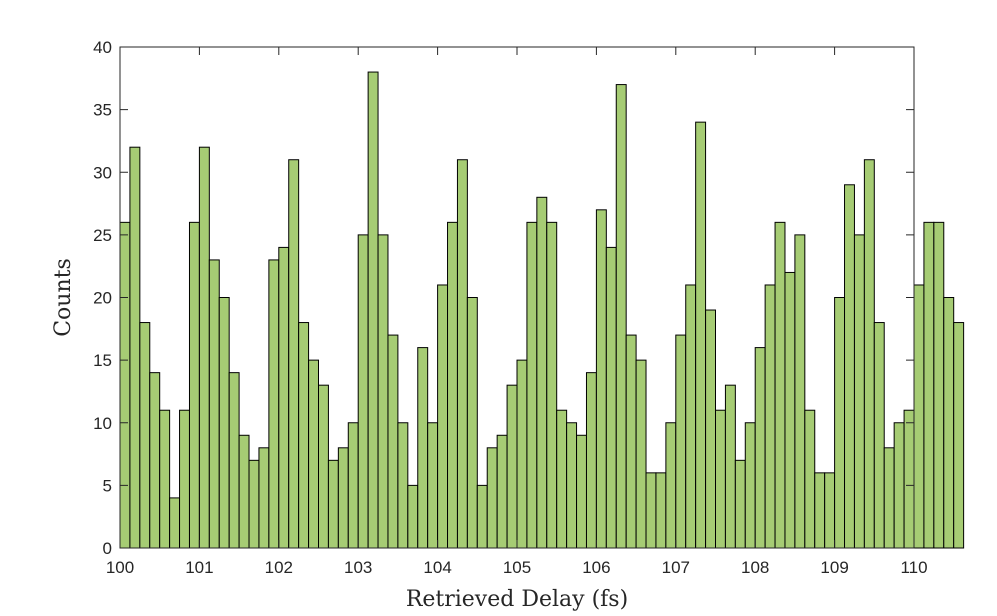 The image size is (997, 616). I want to click on y-tick-label: 20, so click(102, 298).